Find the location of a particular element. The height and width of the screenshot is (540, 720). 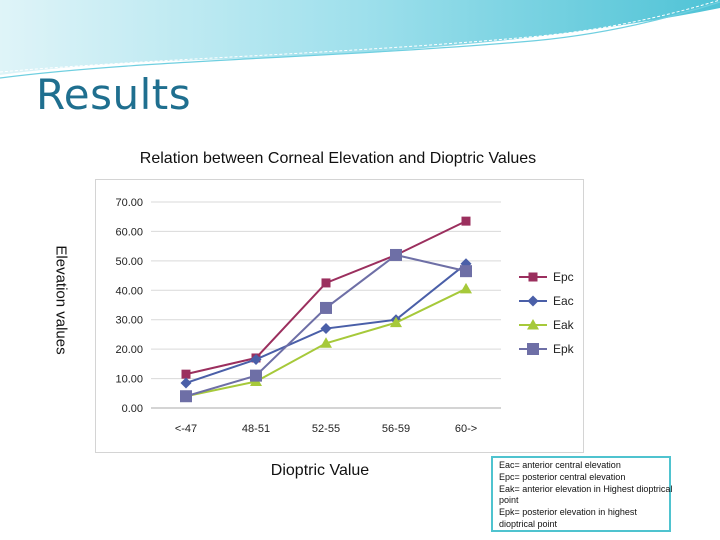

x-axis-label: Dioptric Value is located at coordinates (320, 470).